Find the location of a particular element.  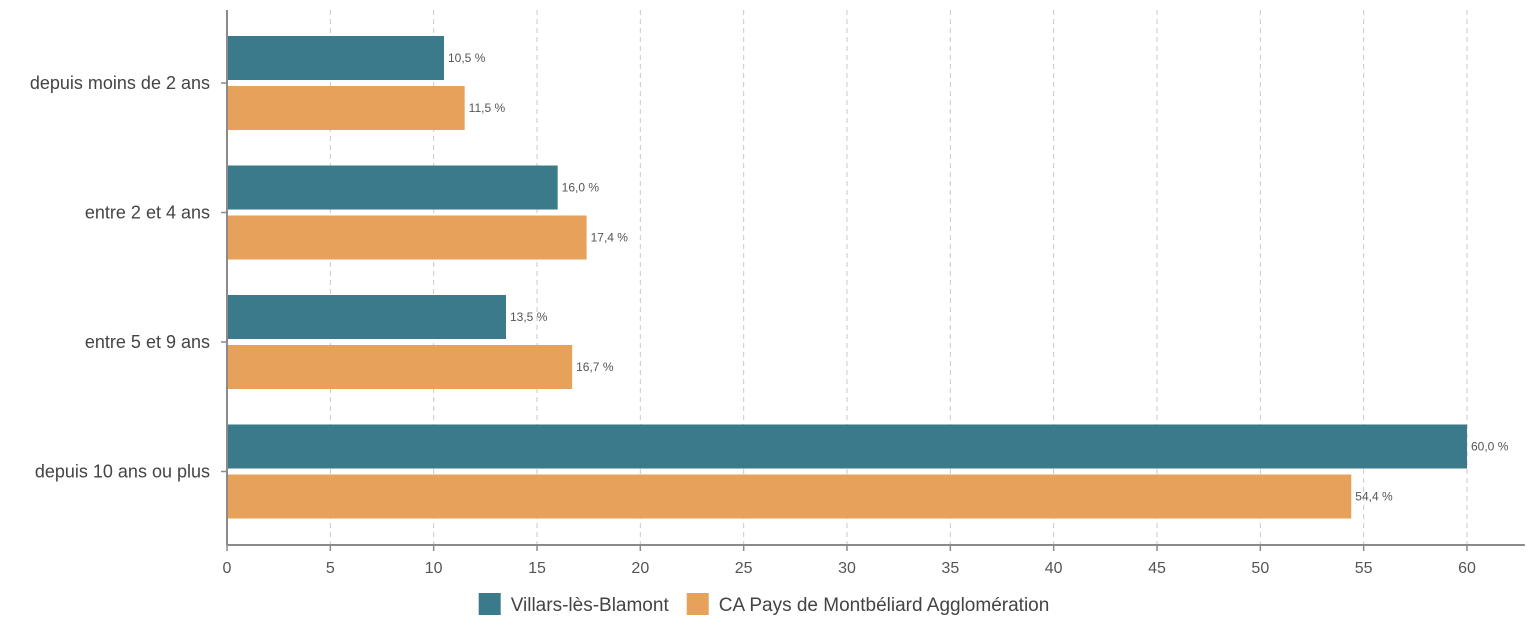

data-label-s1-c4: 60,0 % is located at coordinates (1490, 447).